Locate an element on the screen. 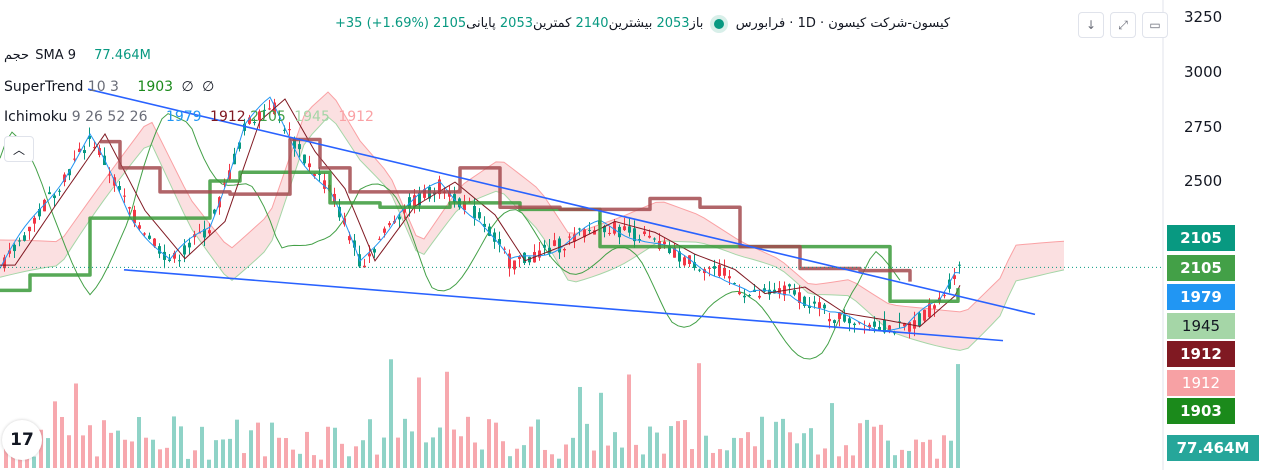 The image size is (1277, 470). expand-button: ⤢ is located at coordinates (1123, 25).